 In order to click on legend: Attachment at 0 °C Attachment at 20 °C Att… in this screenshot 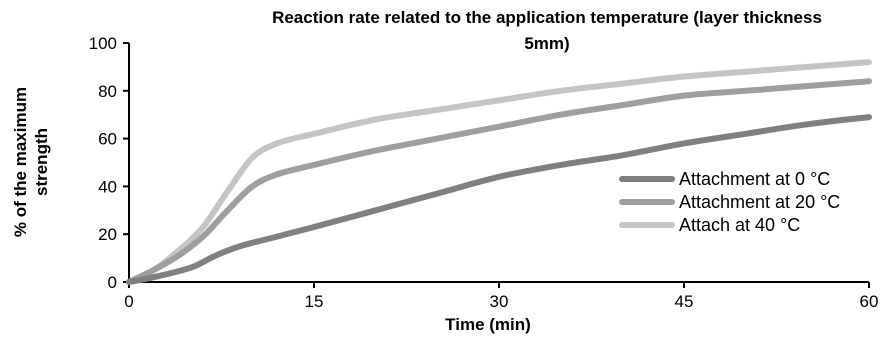, I will do `click(729, 202)`.